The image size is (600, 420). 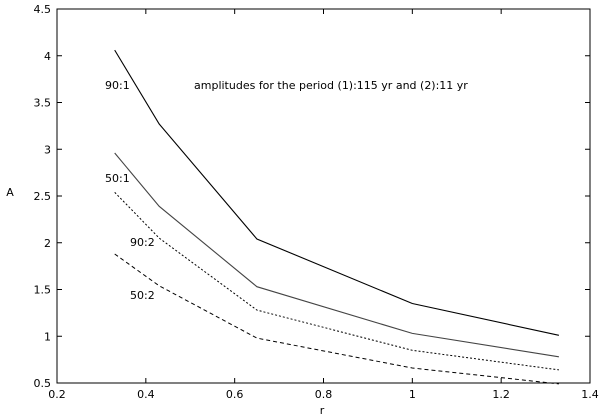 What do you see at coordinates (590, 394) in the screenshot?
I see `x-tick-label: 1.4` at bounding box center [590, 394].